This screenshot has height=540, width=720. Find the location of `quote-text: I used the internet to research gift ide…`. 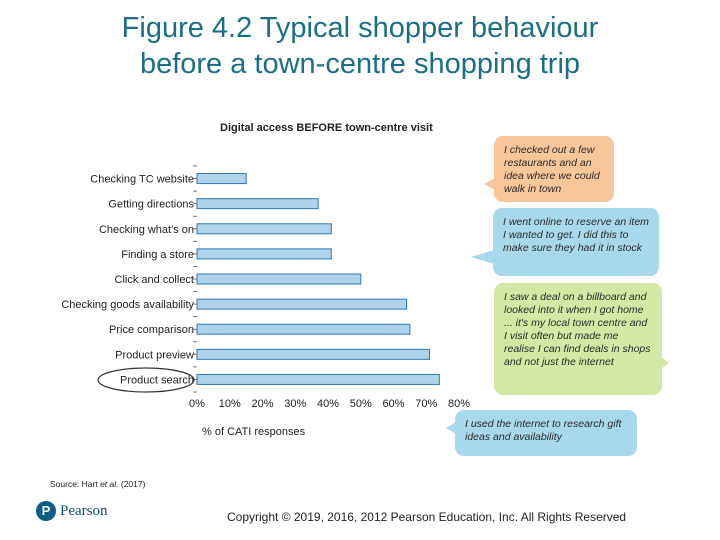

quote-text: I used the internet to research gift ide… is located at coordinates (543, 430).